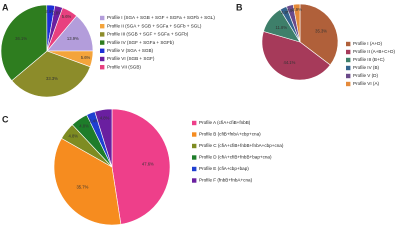 Image resolution: width=400 pixels, height=240 pixels. What do you see at coordinates (281, 27) in the screenshot?
I see `slice-label: 11.8%` at bounding box center [281, 27].